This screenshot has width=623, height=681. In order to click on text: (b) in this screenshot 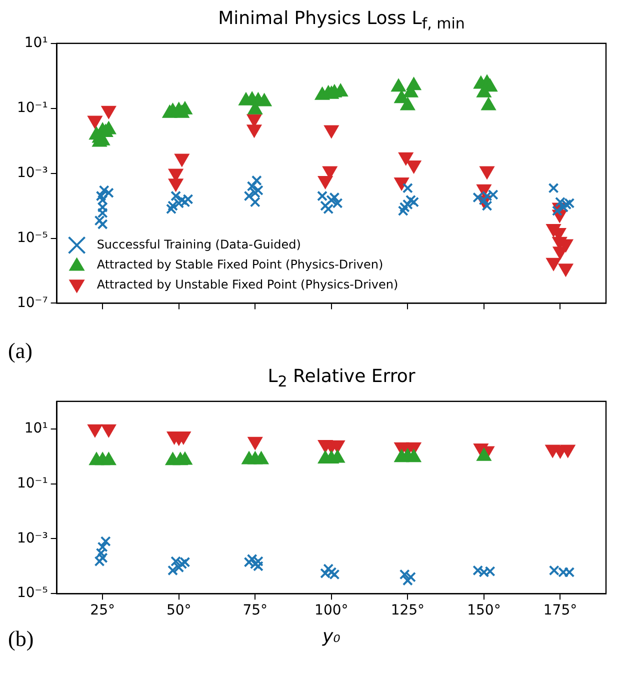, I will do `click(21, 639)`.